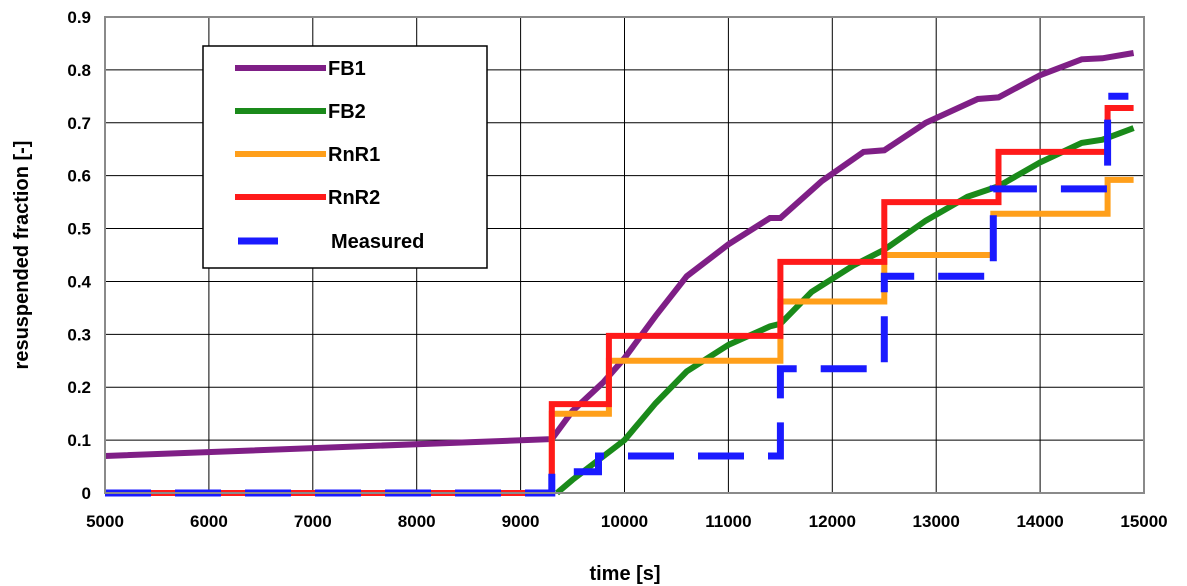 The width and height of the screenshot is (1187, 586). I want to click on y-tick-label: 0.2, so click(79, 387).